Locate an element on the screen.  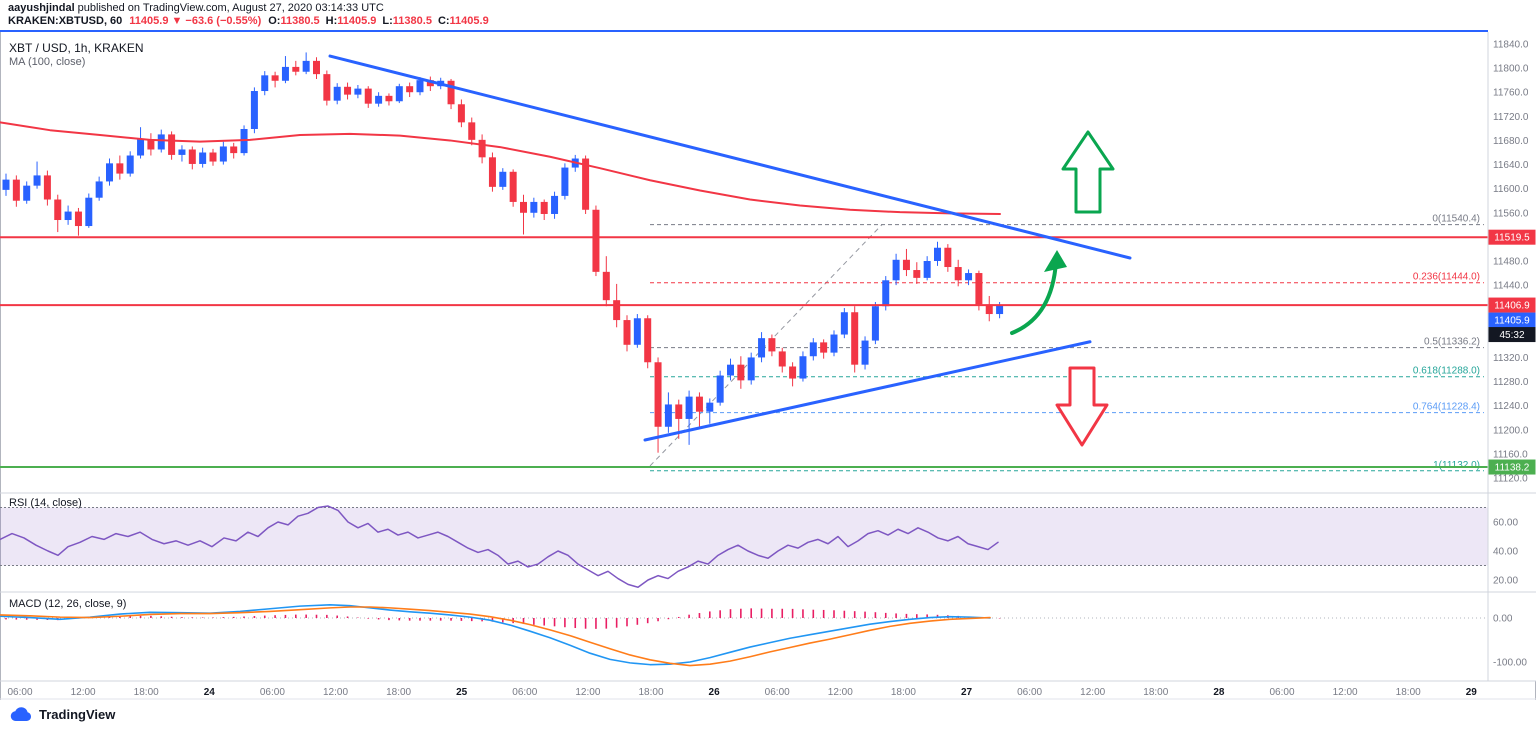
symbol-name: KRAKEN:XBTUSD, 60 is located at coordinates (65, 21).